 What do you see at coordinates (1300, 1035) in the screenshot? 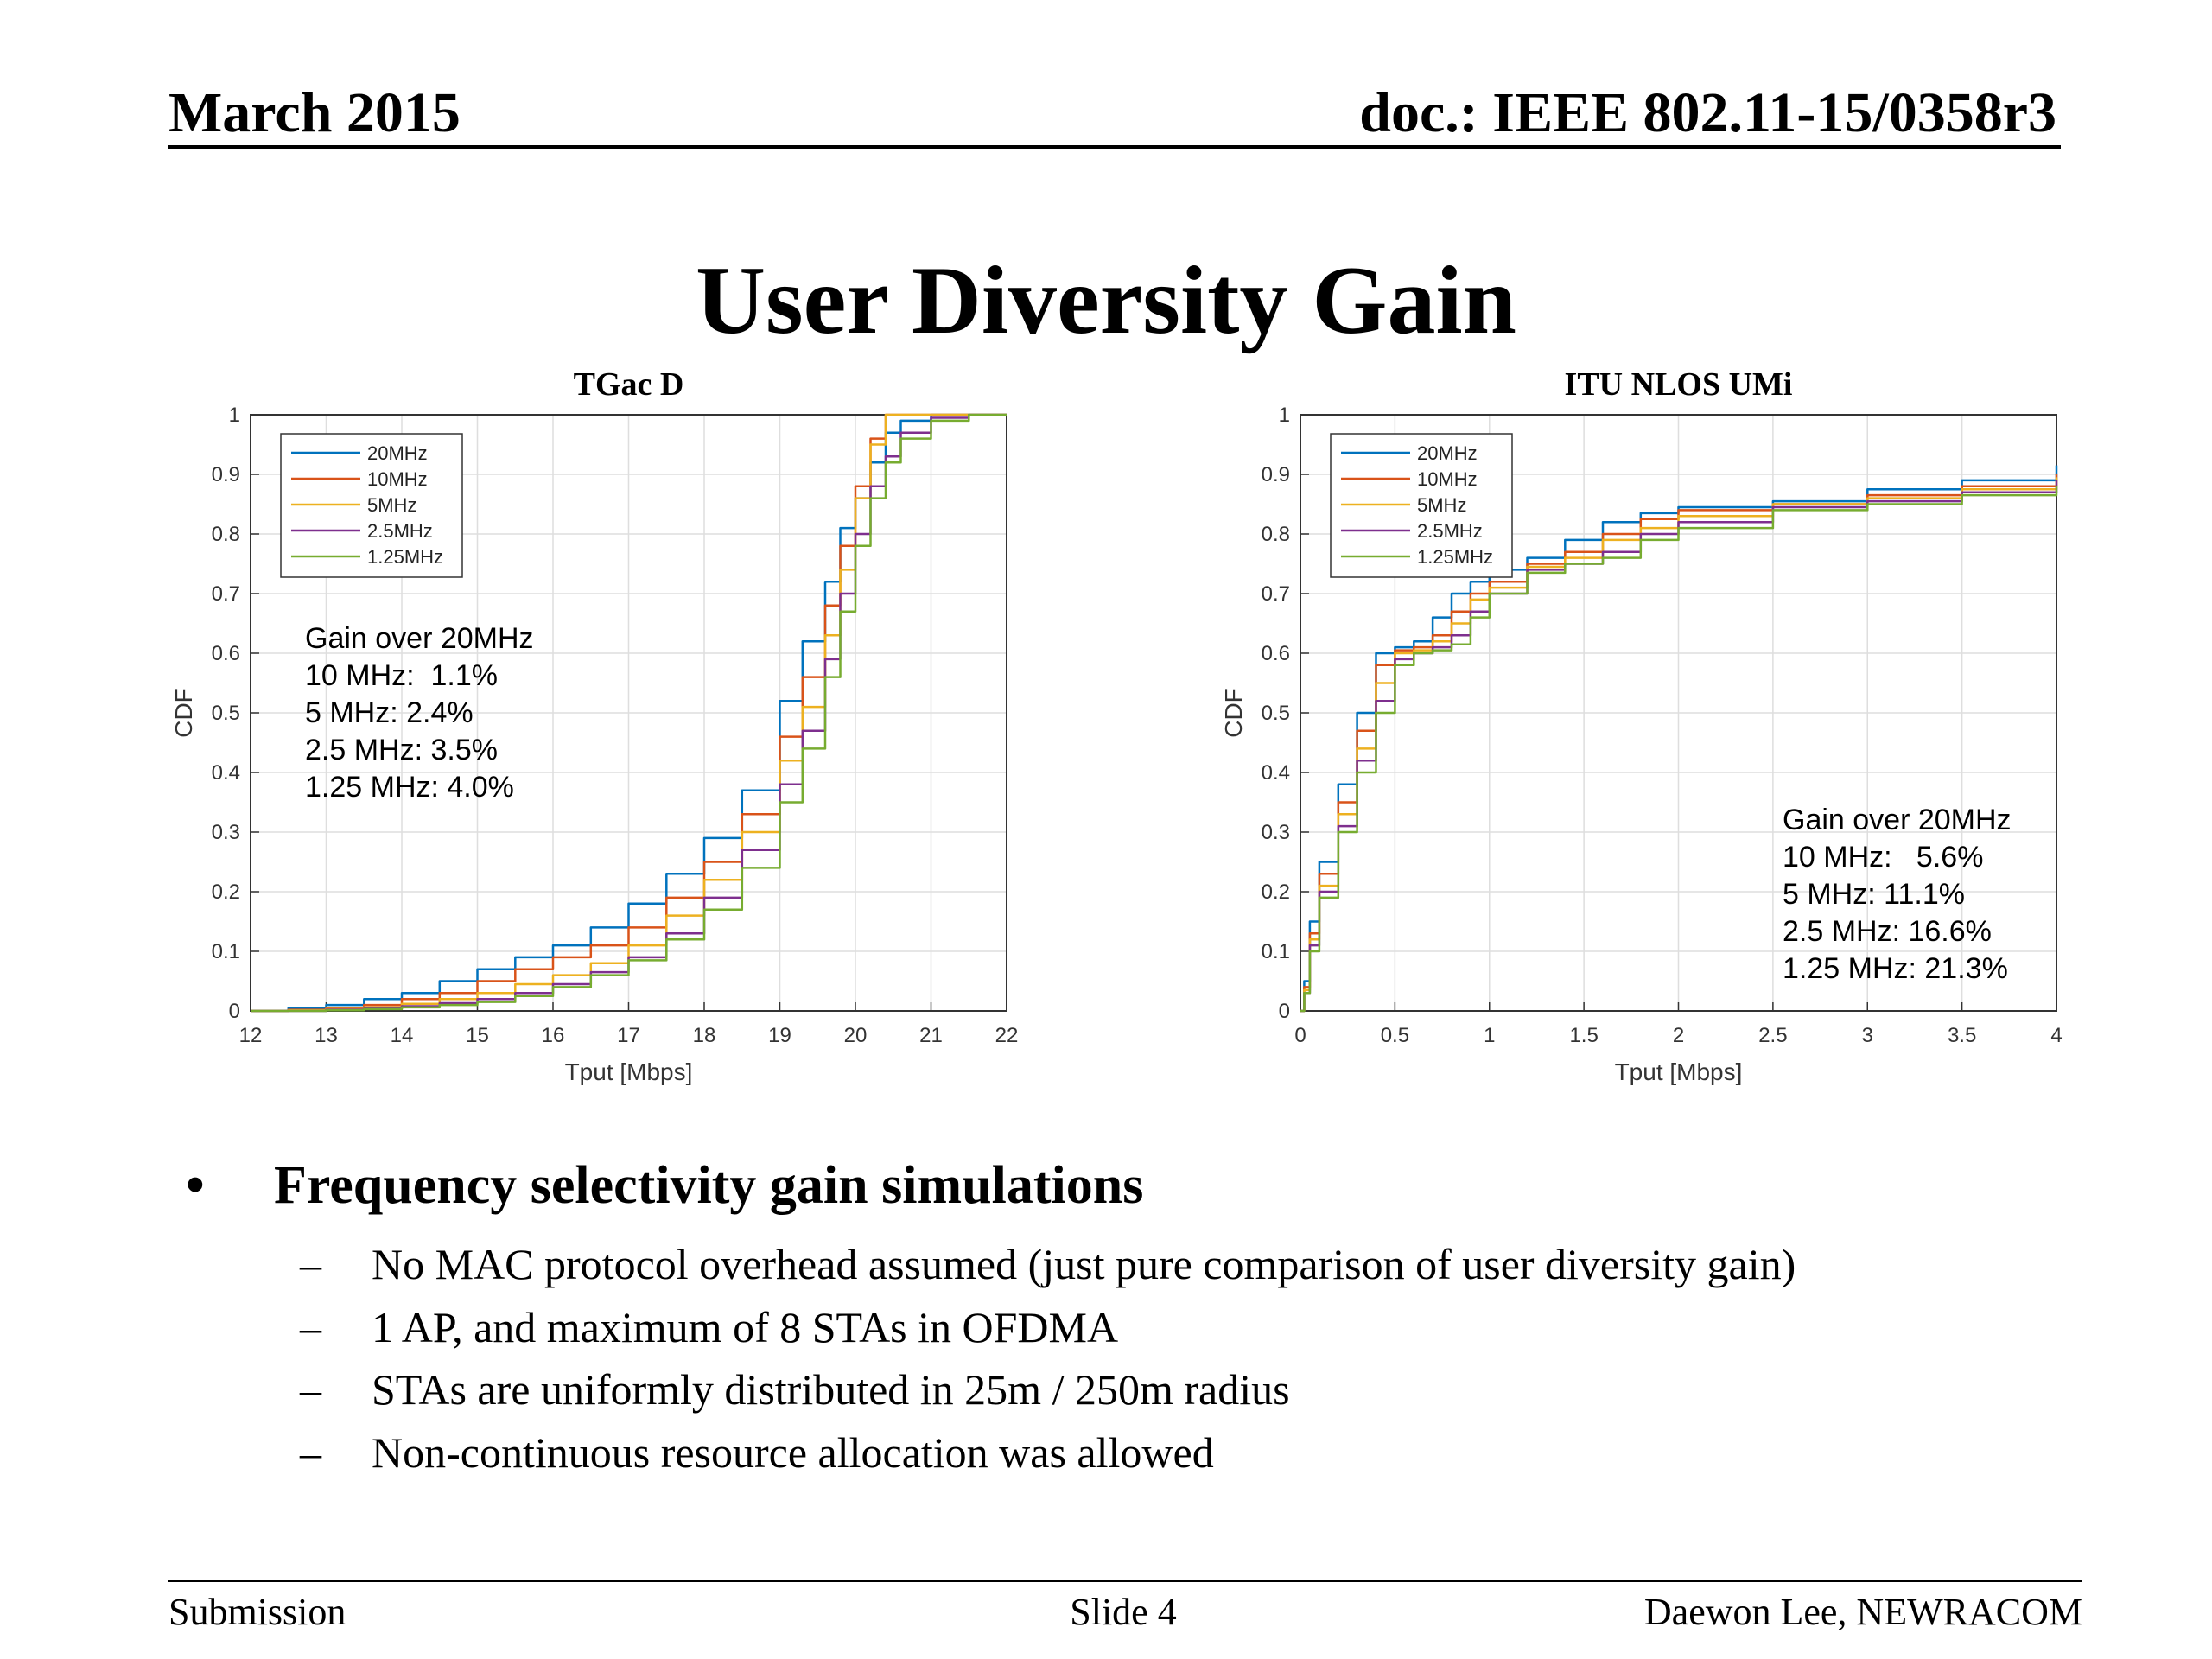
I see `x-tick-label: 0` at bounding box center [1300, 1035].